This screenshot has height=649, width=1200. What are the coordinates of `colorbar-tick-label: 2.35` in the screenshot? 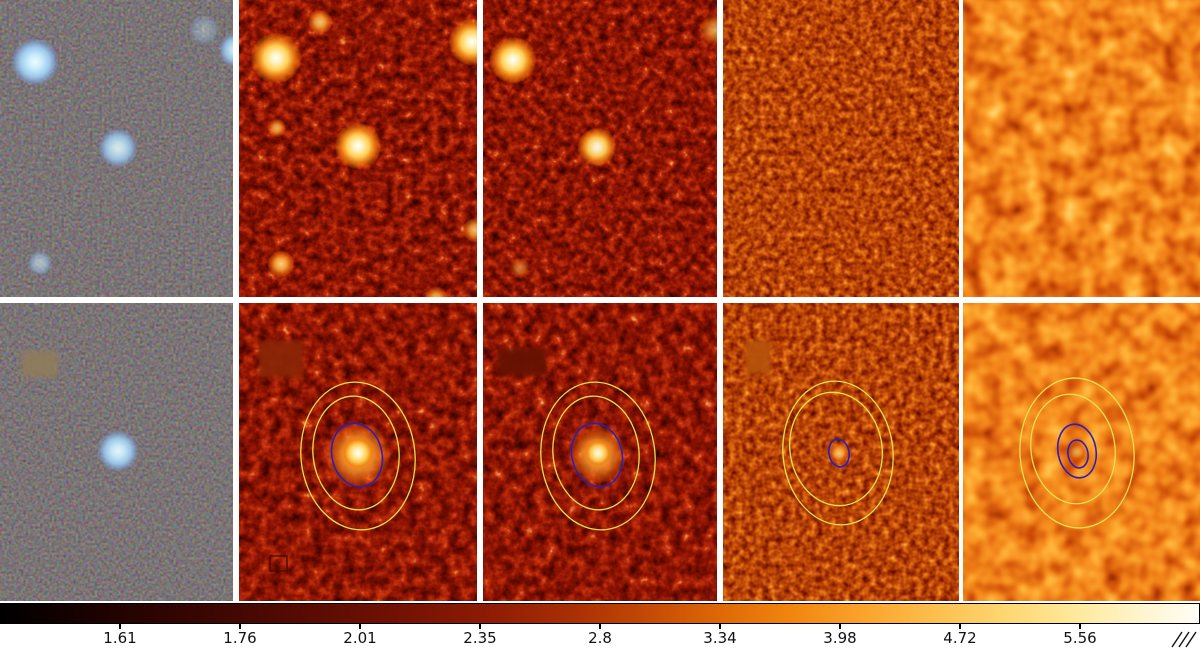 It's located at (480, 638).